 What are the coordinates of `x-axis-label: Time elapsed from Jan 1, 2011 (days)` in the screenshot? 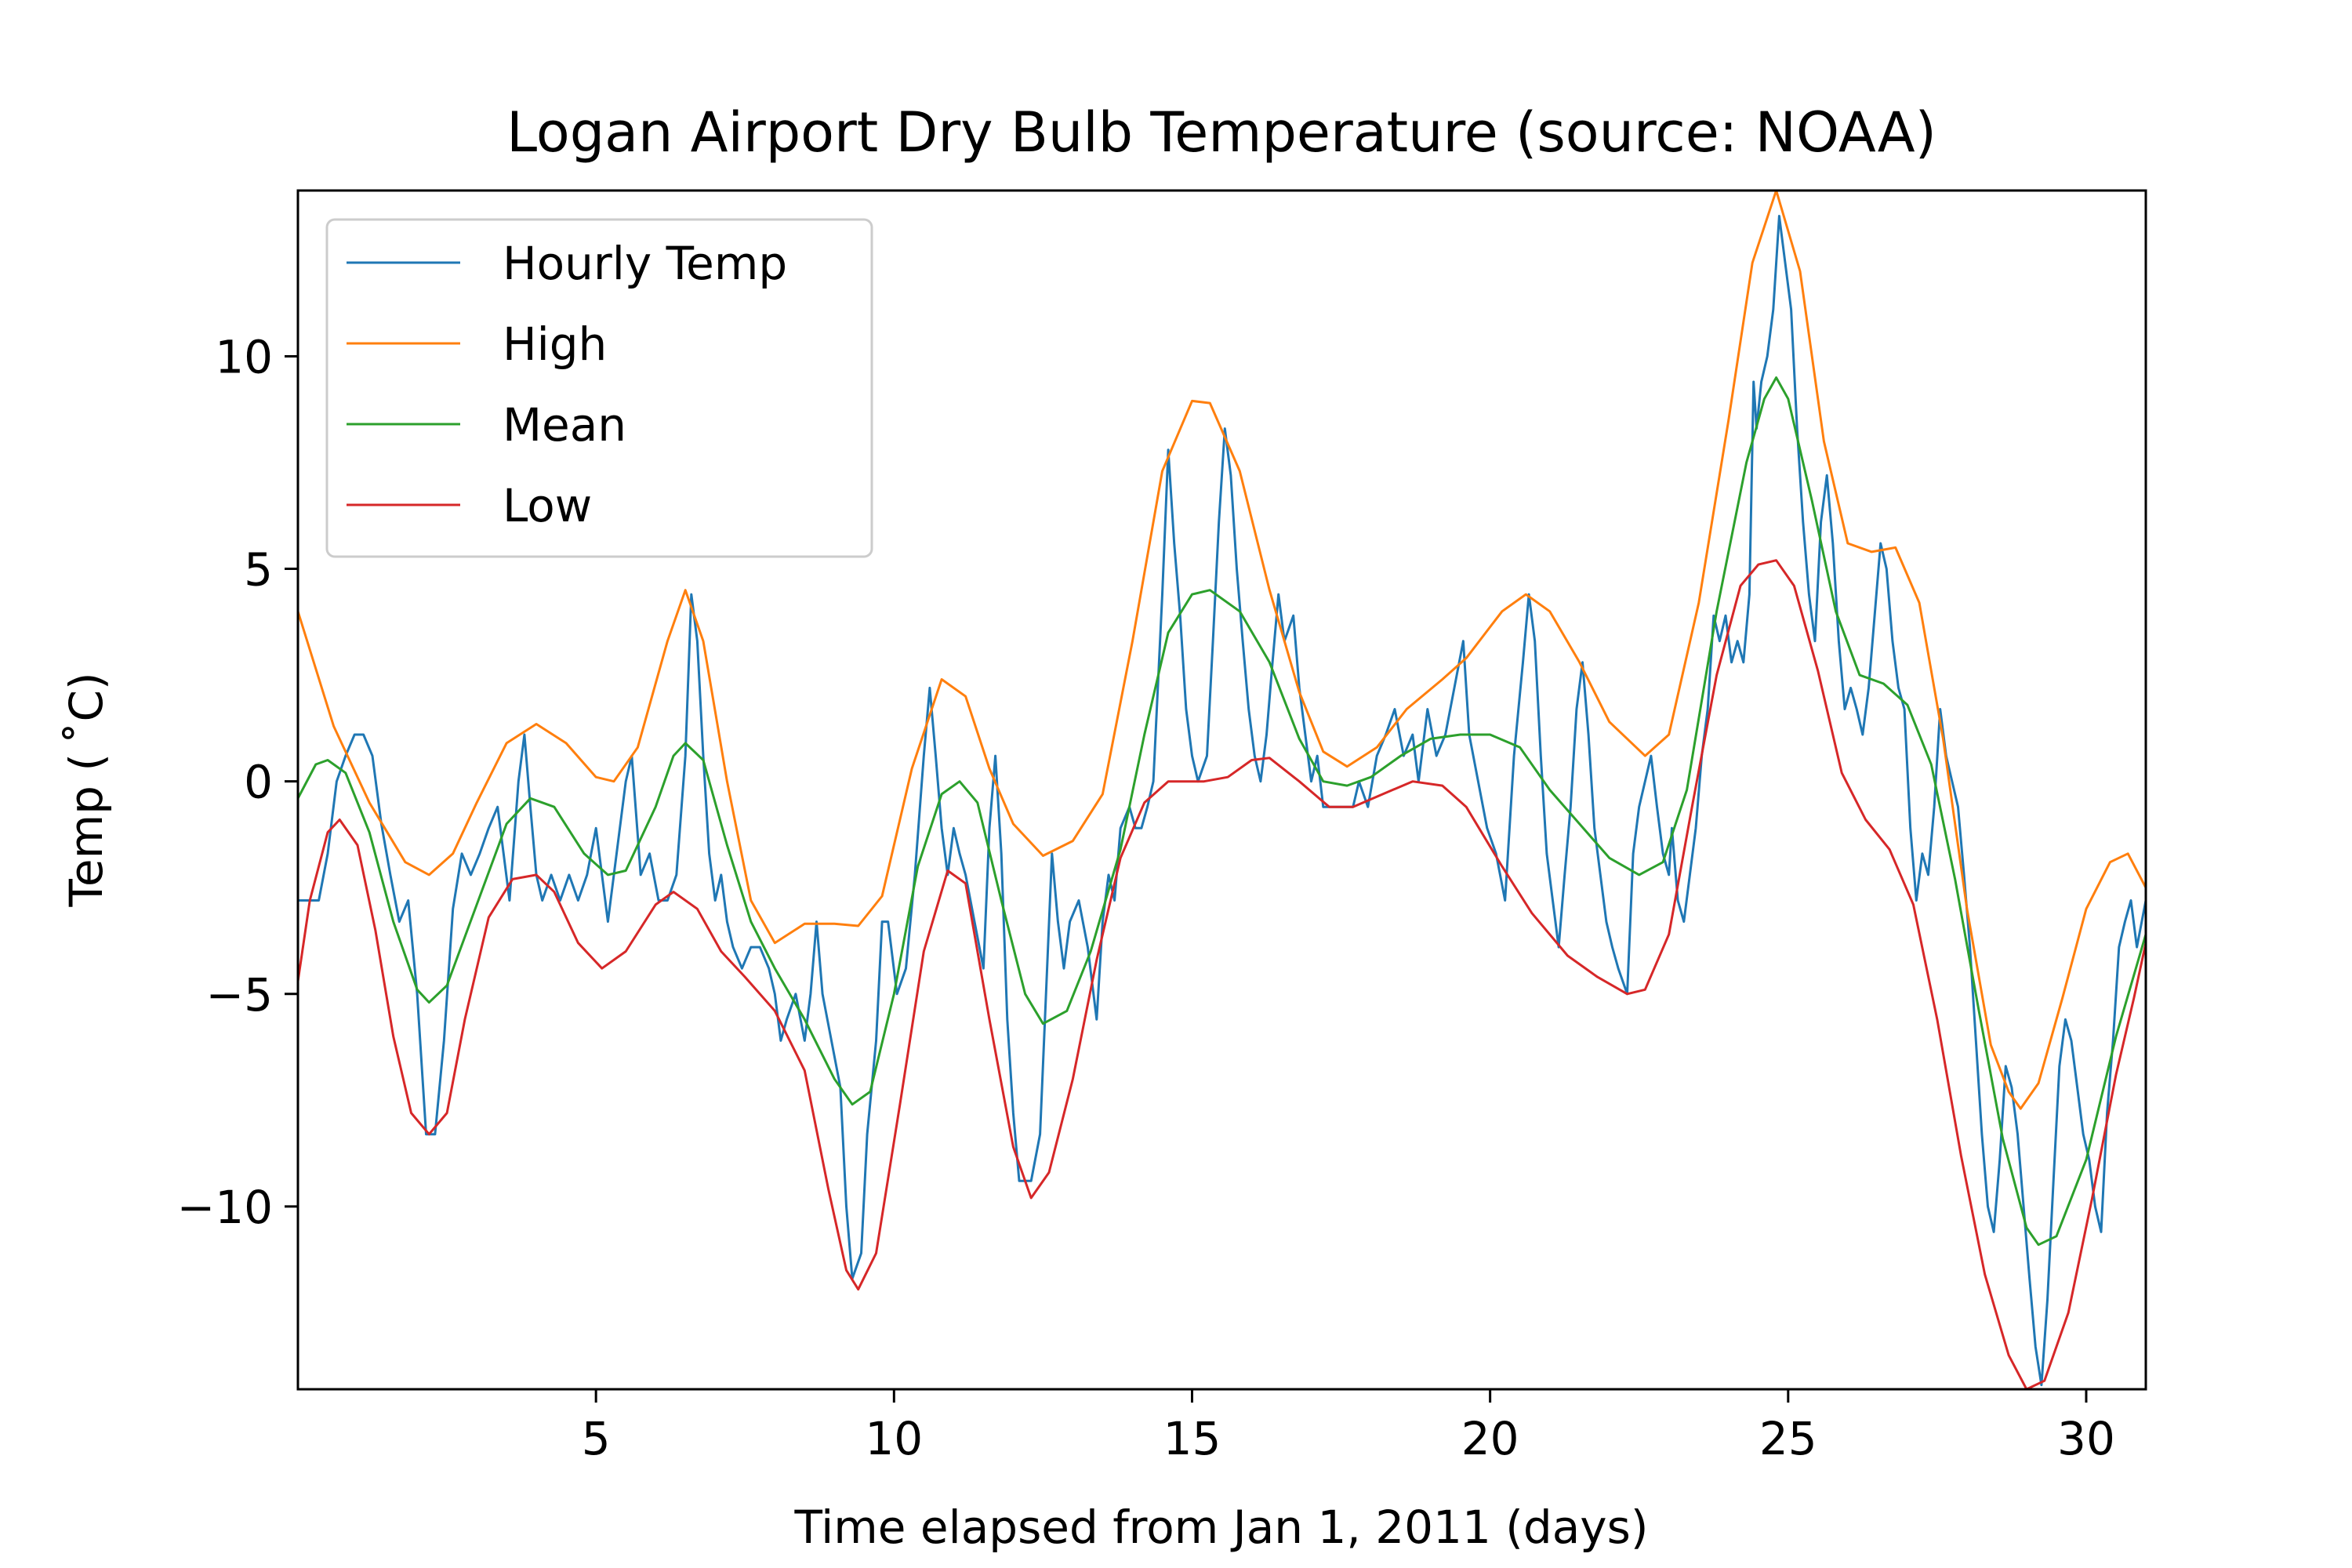 It's located at (1221, 1527).